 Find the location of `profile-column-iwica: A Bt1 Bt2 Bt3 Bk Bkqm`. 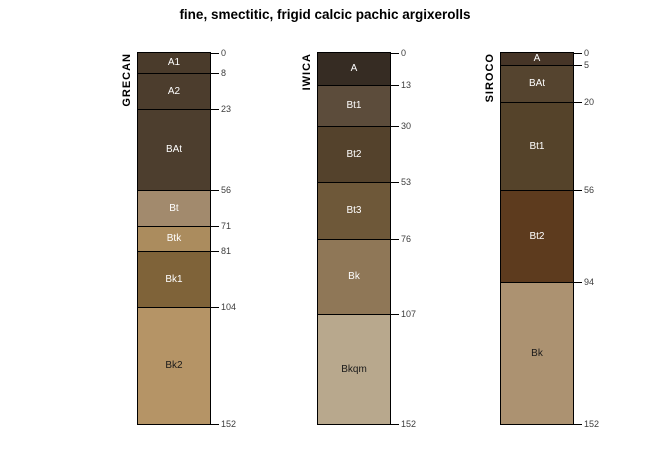

profile-column-iwica: A Bt1 Bt2 Bt3 Bk Bkqm is located at coordinates (354, 238).